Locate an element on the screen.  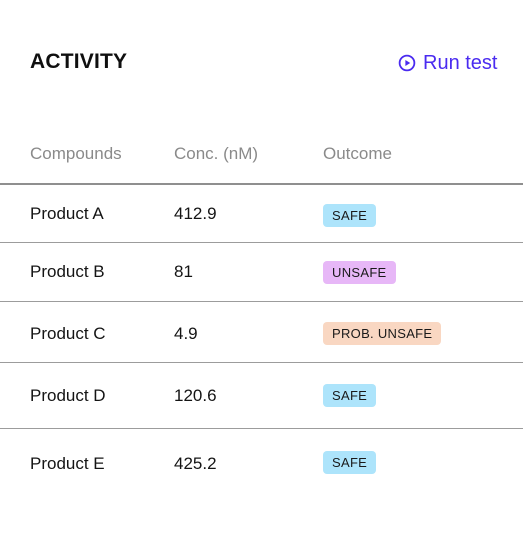
run-test-button: Run test is located at coordinates (447, 63).